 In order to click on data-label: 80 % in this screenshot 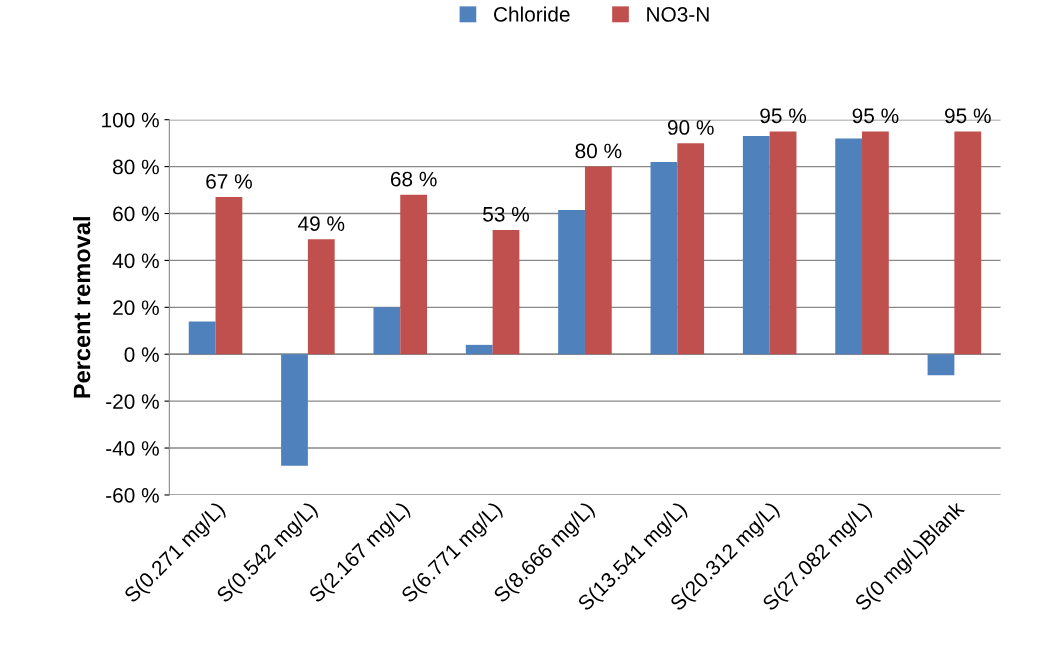, I will do `click(598, 151)`.